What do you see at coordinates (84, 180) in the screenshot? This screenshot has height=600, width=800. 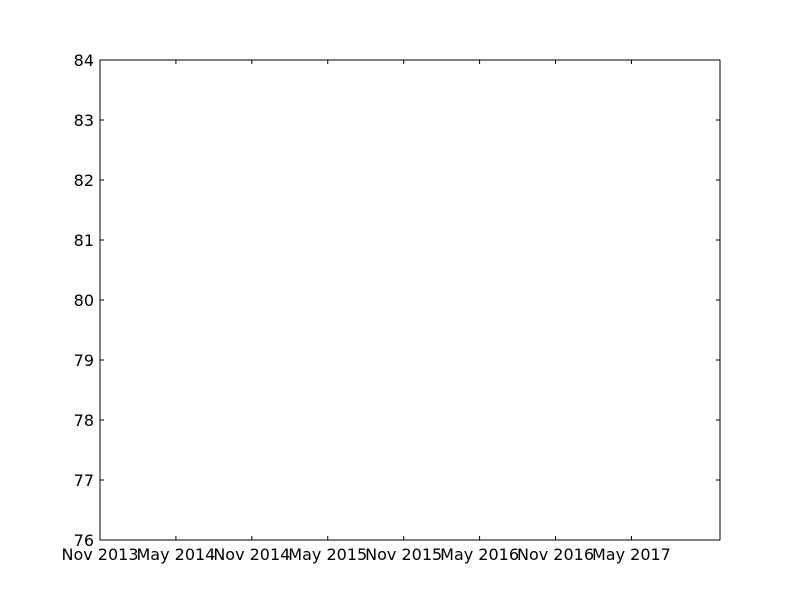 I see `y-tick-label: 82` at bounding box center [84, 180].